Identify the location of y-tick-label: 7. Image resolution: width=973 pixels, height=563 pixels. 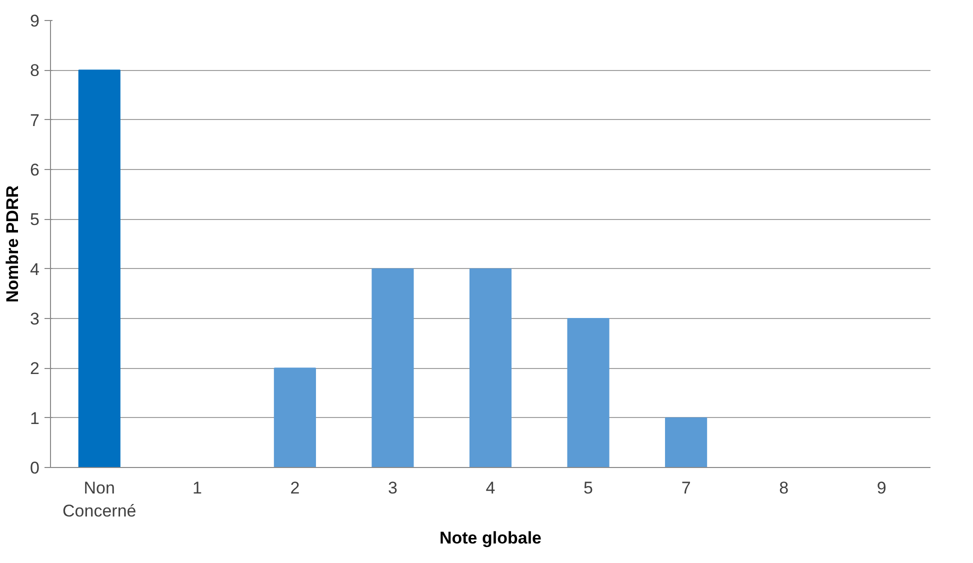
(35, 120).